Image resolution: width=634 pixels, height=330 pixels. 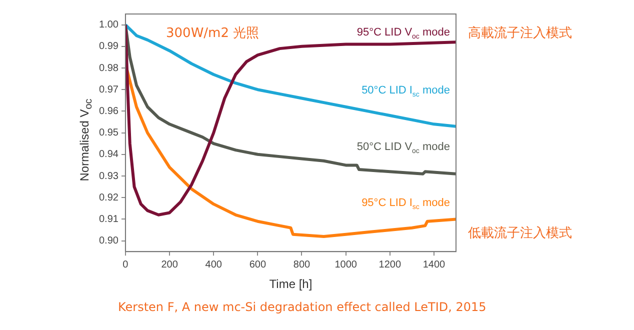 I want to click on y-tick-label: 0.94, so click(x=108, y=154).